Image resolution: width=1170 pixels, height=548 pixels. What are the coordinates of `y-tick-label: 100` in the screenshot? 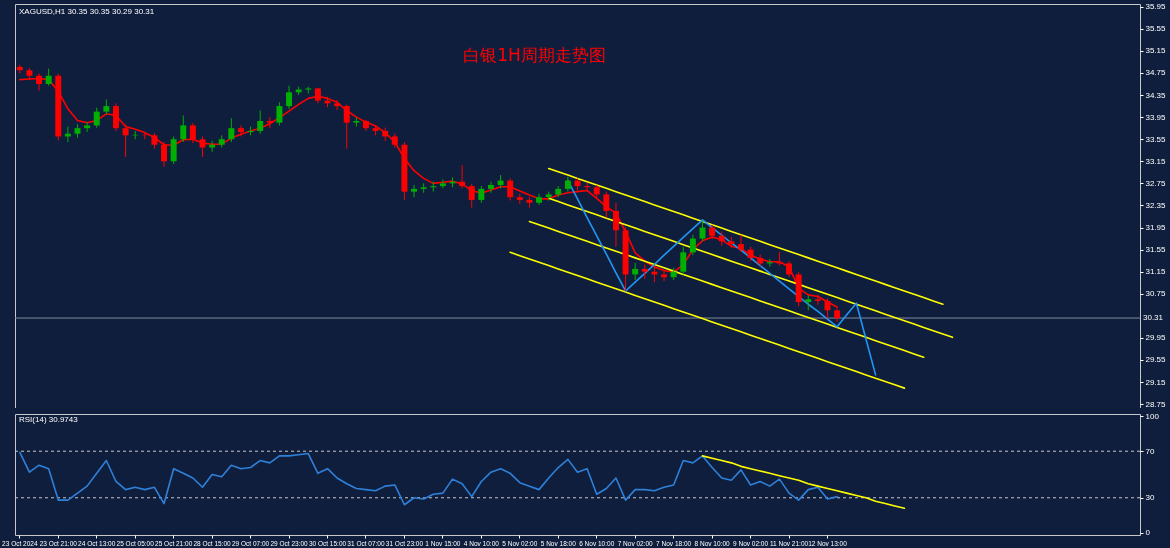 It's located at (1152, 416).